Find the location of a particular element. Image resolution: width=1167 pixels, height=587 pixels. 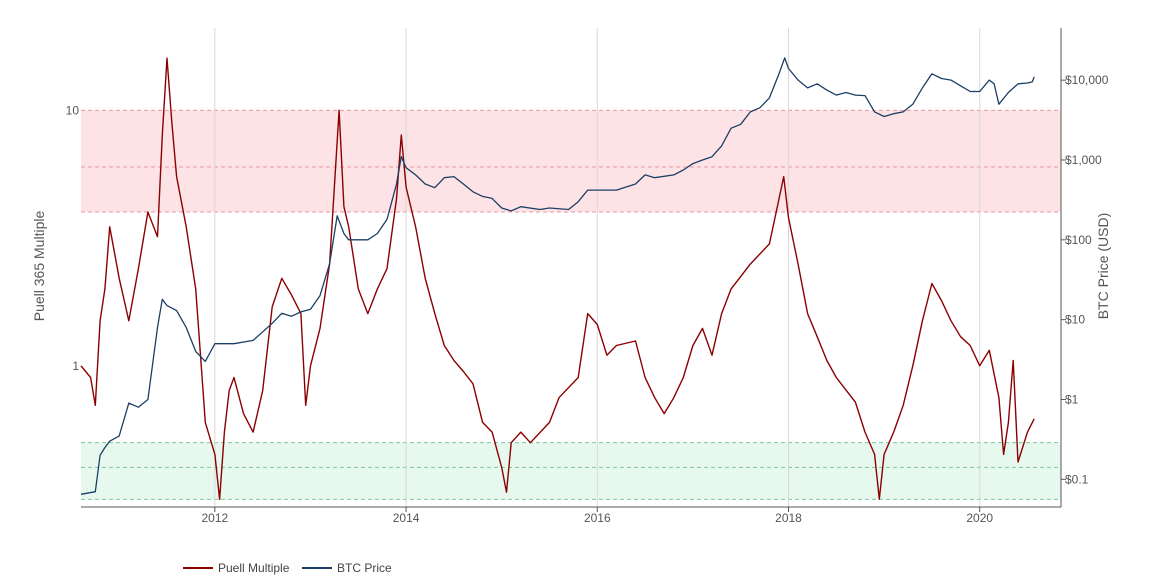

left-tick-label: 1 is located at coordinates (75, 366).